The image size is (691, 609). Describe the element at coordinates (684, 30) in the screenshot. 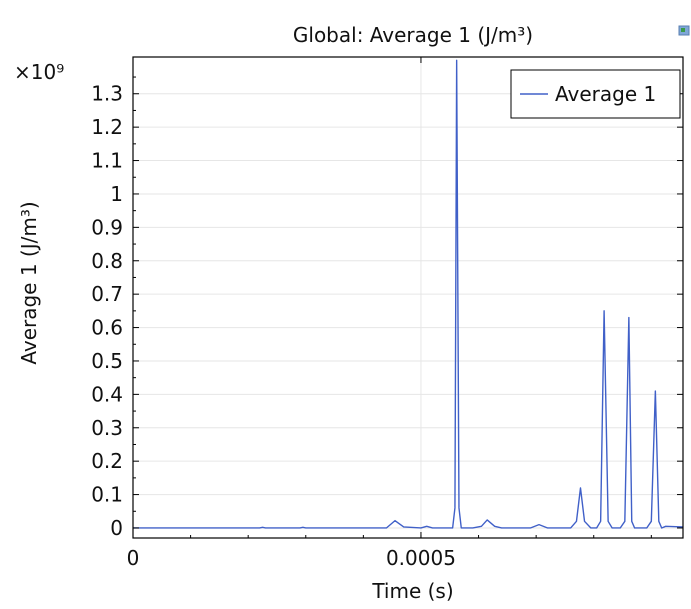

I see `corner-icon` at that location.